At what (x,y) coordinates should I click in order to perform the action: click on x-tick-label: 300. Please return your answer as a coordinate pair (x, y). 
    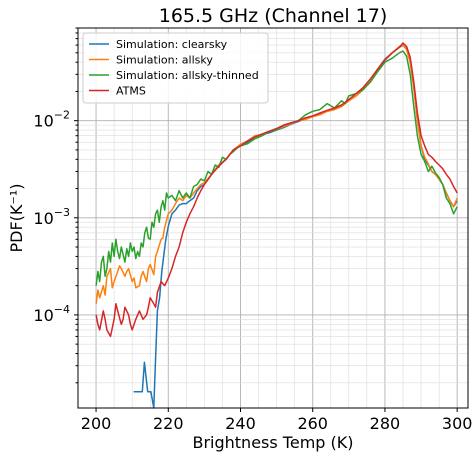
    Looking at the image, I should click on (457, 423).